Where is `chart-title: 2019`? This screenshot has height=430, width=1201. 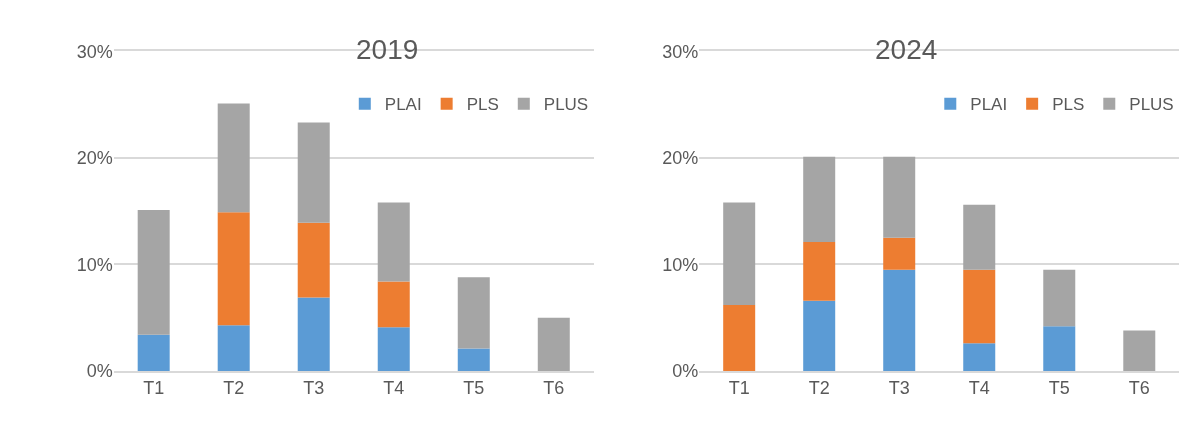 chart-title: 2019 is located at coordinates (387, 49).